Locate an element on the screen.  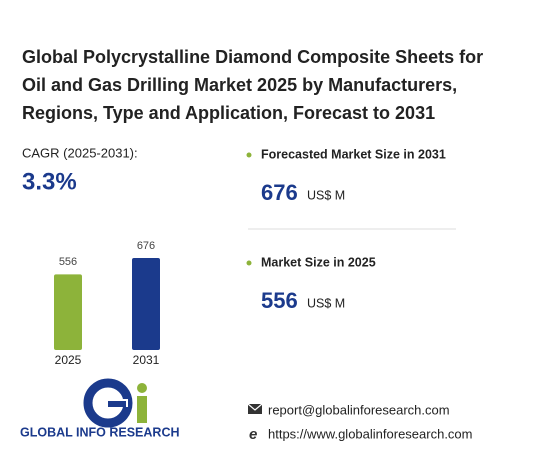
kpi-value: 556 is located at coordinates (279, 300).